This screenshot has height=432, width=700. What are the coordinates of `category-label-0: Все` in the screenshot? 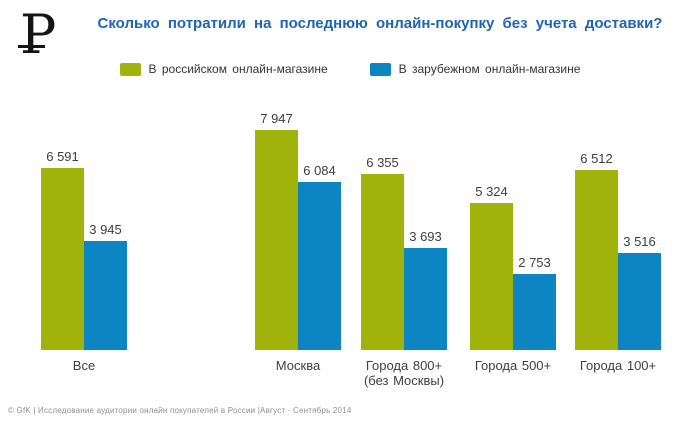 It's located at (84, 365).